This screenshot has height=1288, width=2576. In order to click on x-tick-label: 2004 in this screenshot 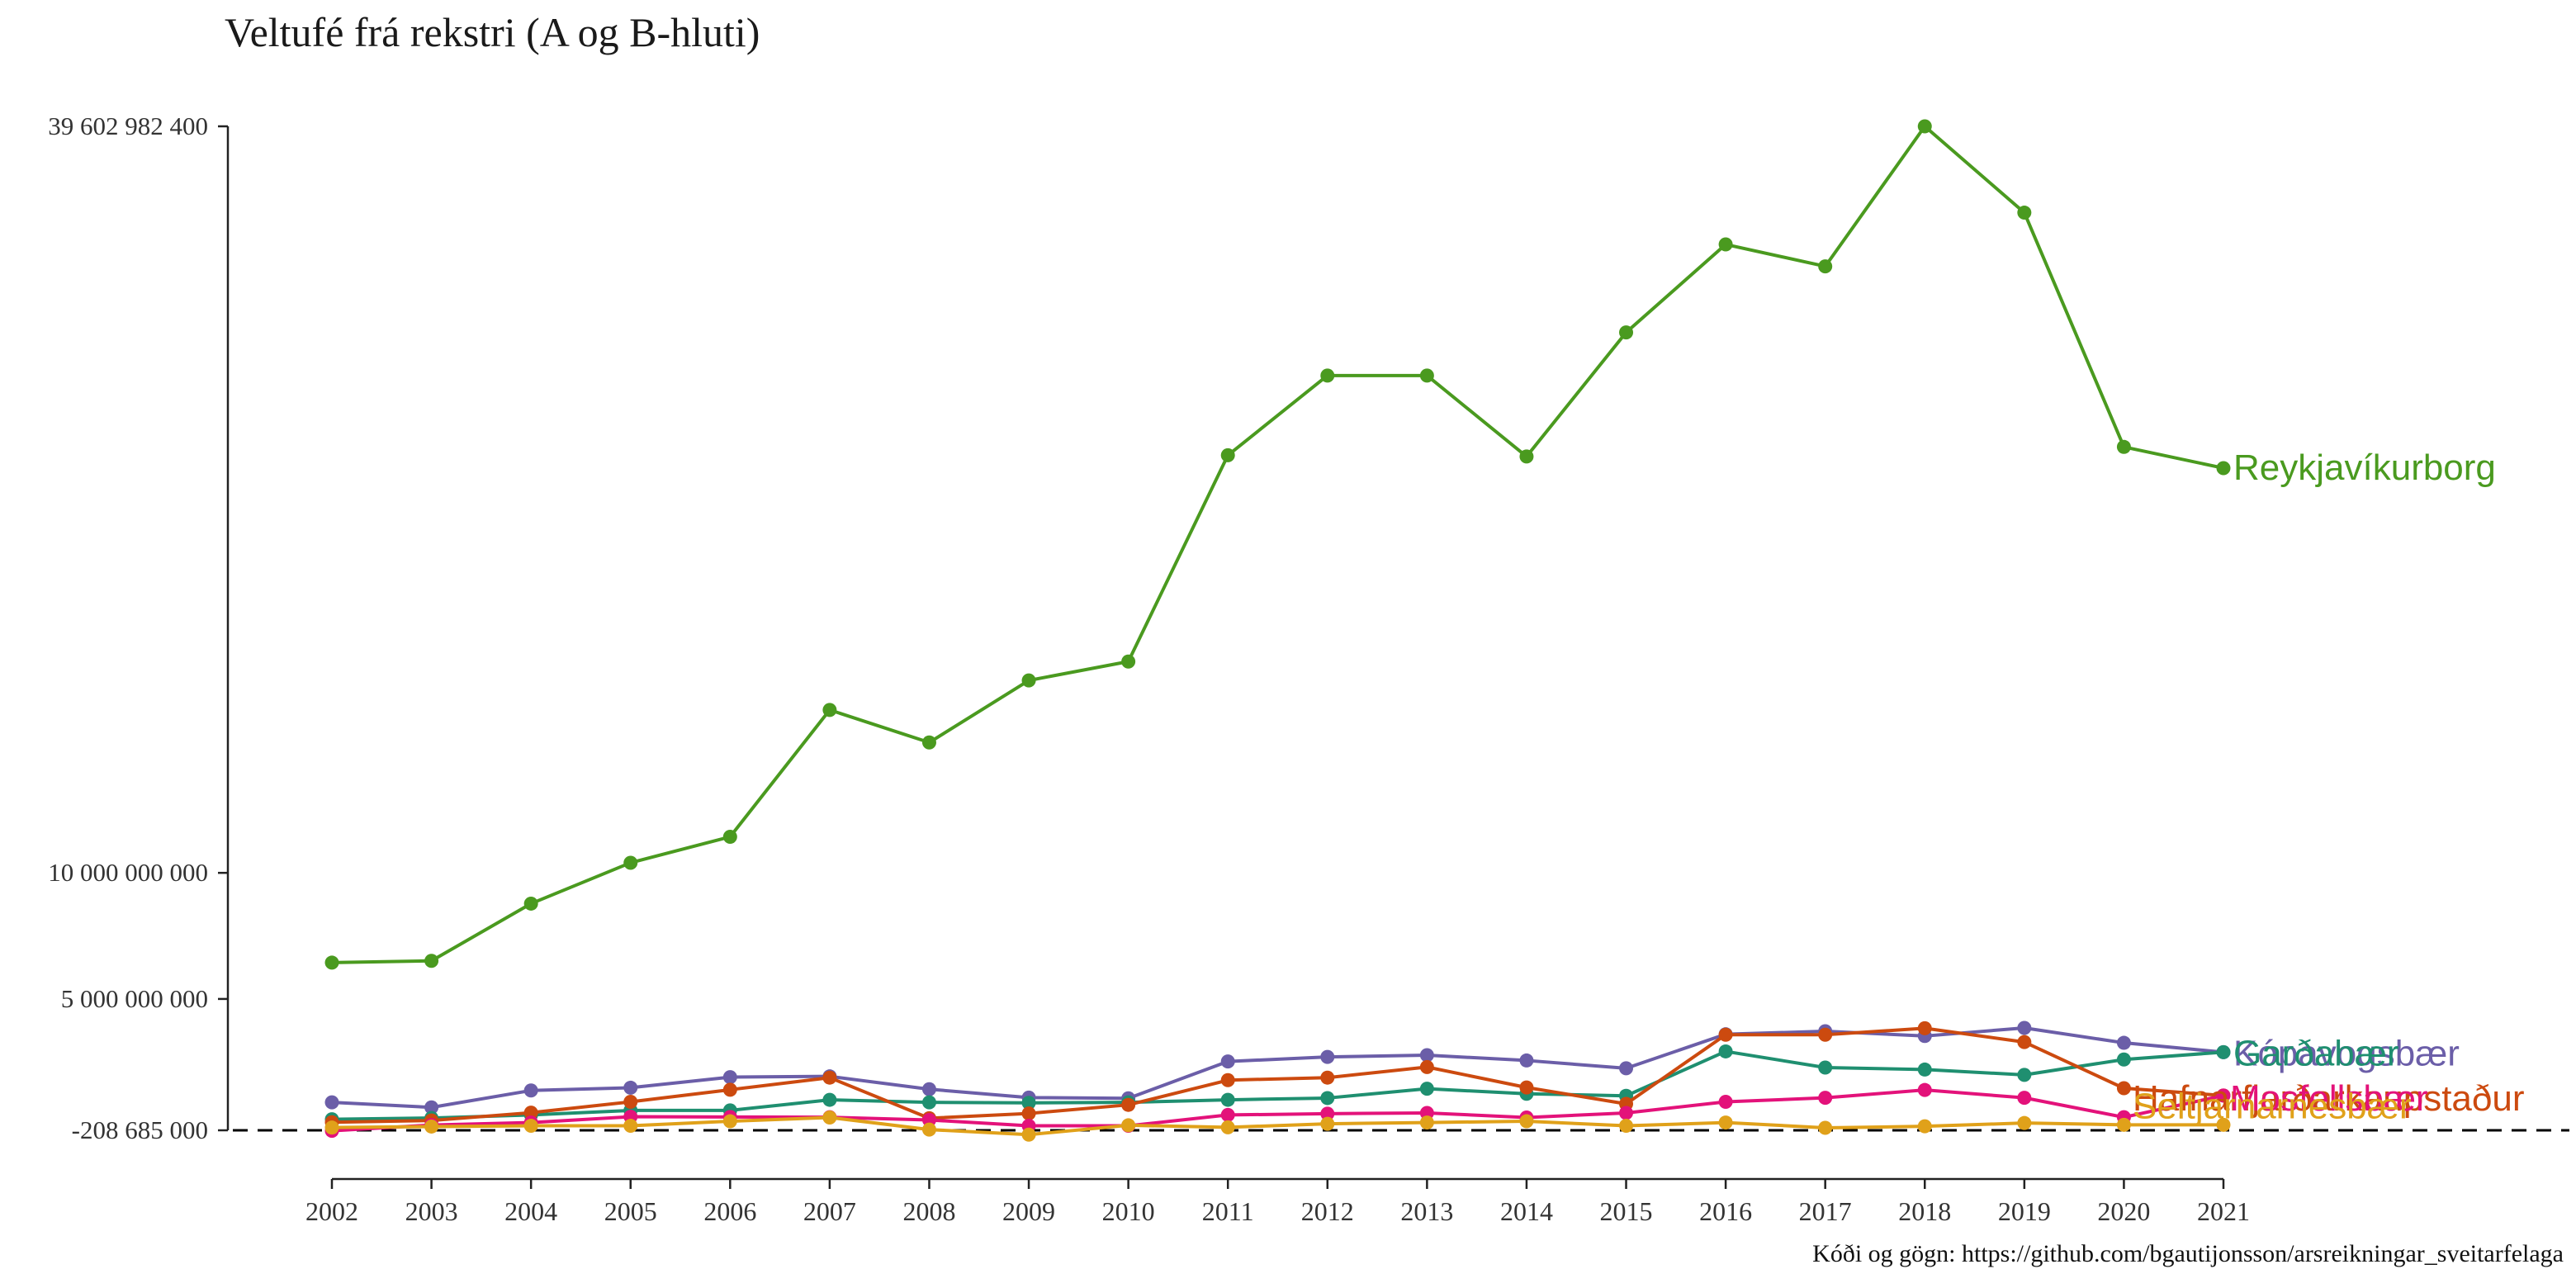, I will do `click(530, 1211)`.